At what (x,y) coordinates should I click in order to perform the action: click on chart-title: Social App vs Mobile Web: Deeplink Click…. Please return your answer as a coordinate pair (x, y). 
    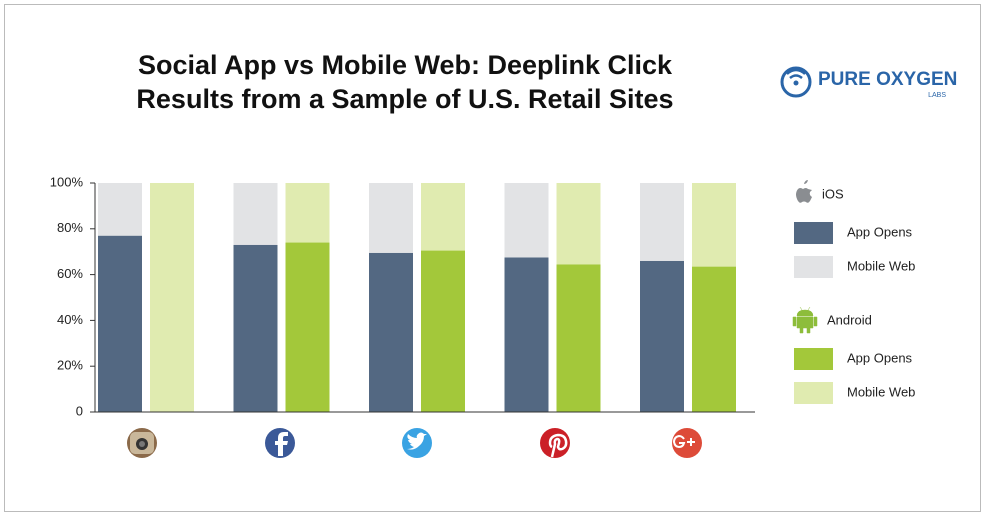
    Looking at the image, I should click on (405, 82).